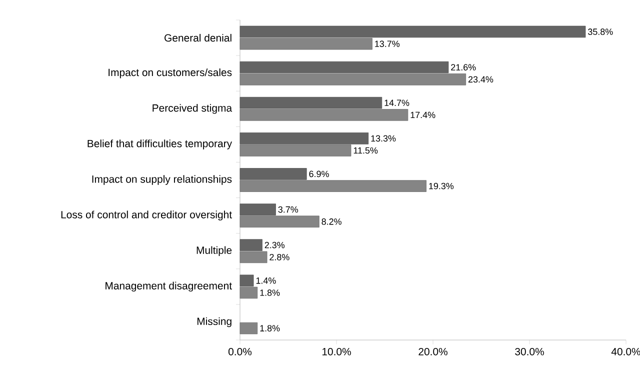 The width and height of the screenshot is (640, 380). What do you see at coordinates (146, 215) in the screenshot?
I see `y-tick-label: Loss of control and creditor oversight` at bounding box center [146, 215].